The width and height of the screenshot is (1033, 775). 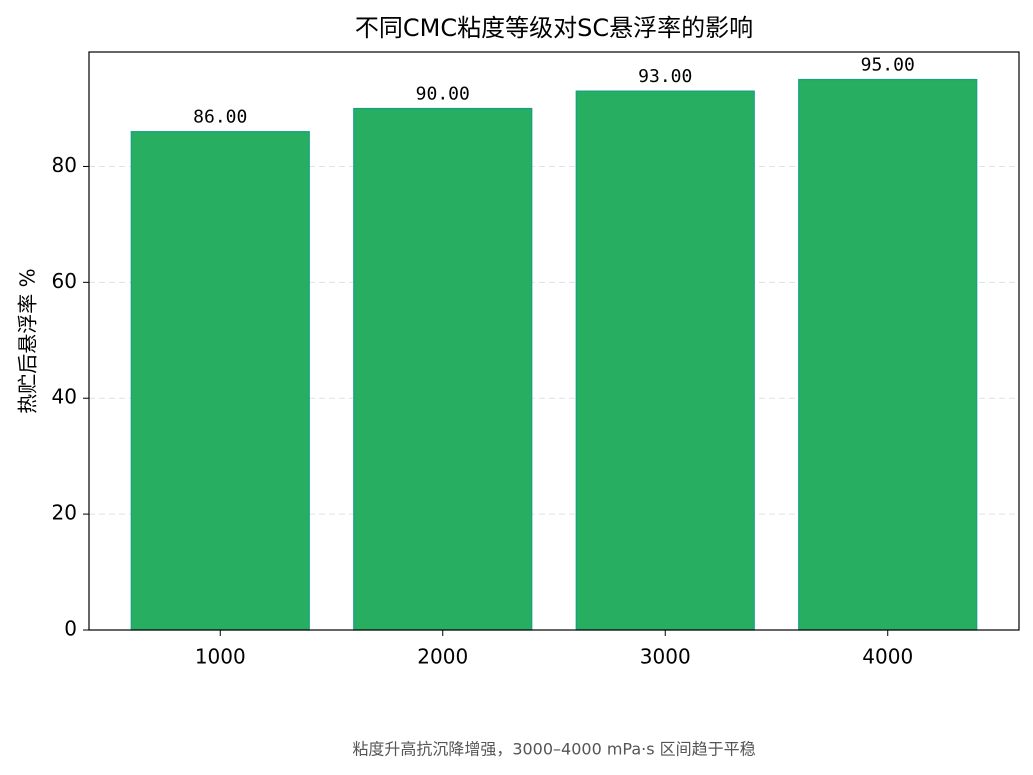 What do you see at coordinates (665, 657) in the screenshot?
I see `x-tick-label: 3000` at bounding box center [665, 657].